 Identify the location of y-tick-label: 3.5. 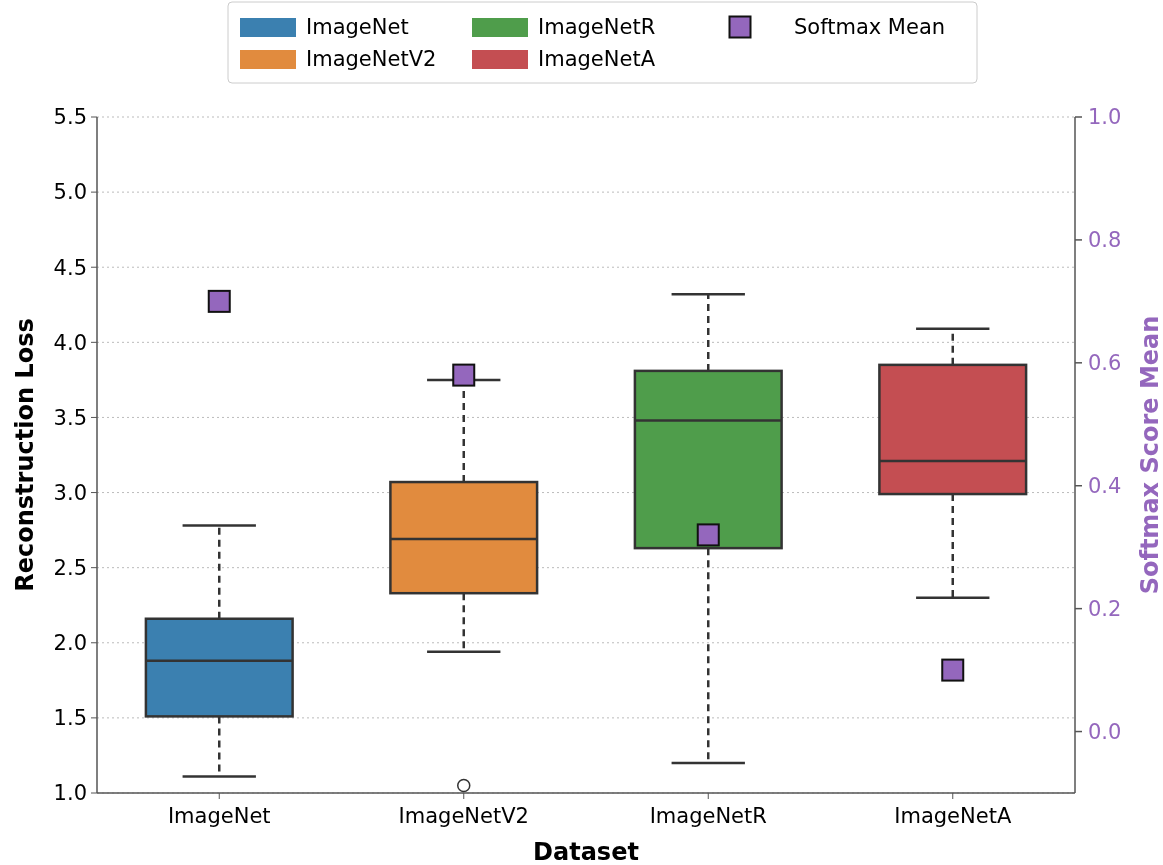
(70, 417).